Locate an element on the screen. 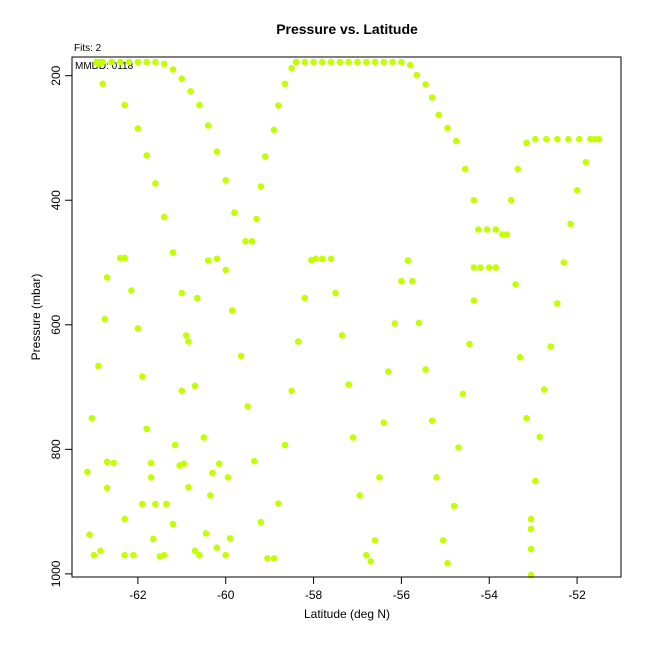 This screenshot has height=650, width=650. x-tick-label: -52 is located at coordinates (577, 595).